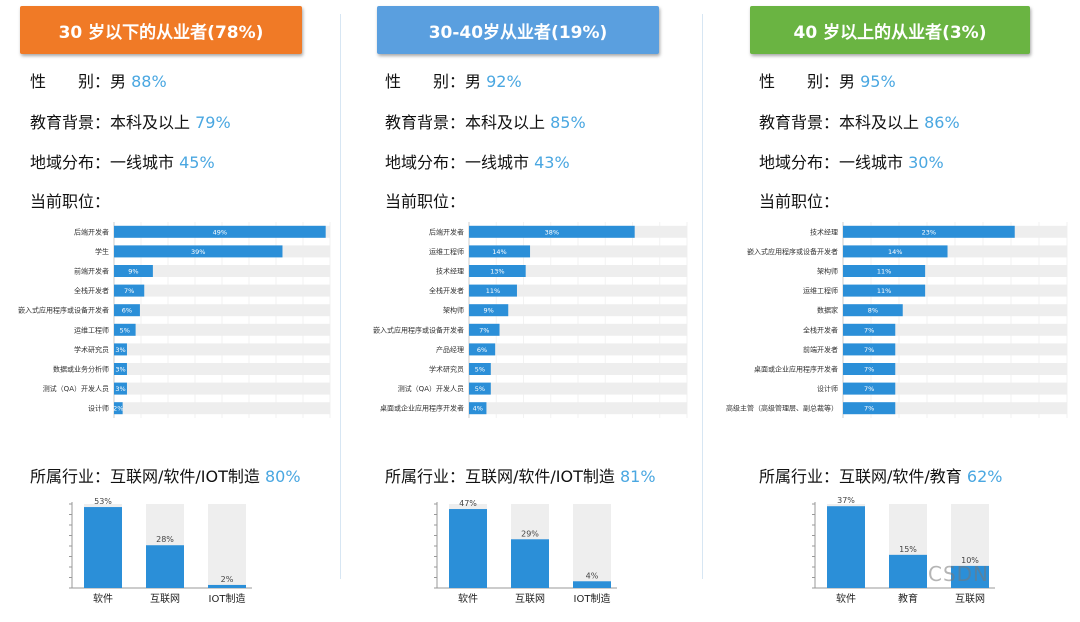 The width and height of the screenshot is (1080, 622). Describe the element at coordinates (827, 310) in the screenshot. I see `category-label: 数据家` at that location.